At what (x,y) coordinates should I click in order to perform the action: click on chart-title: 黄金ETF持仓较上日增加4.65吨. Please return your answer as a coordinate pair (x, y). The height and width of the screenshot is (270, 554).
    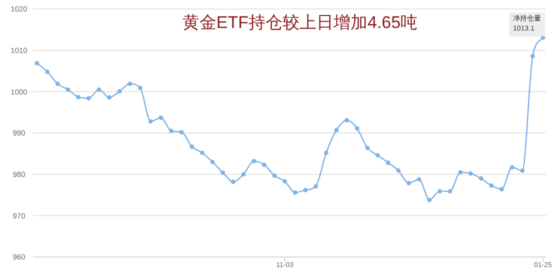
    Looking at the image, I should click on (300, 22).